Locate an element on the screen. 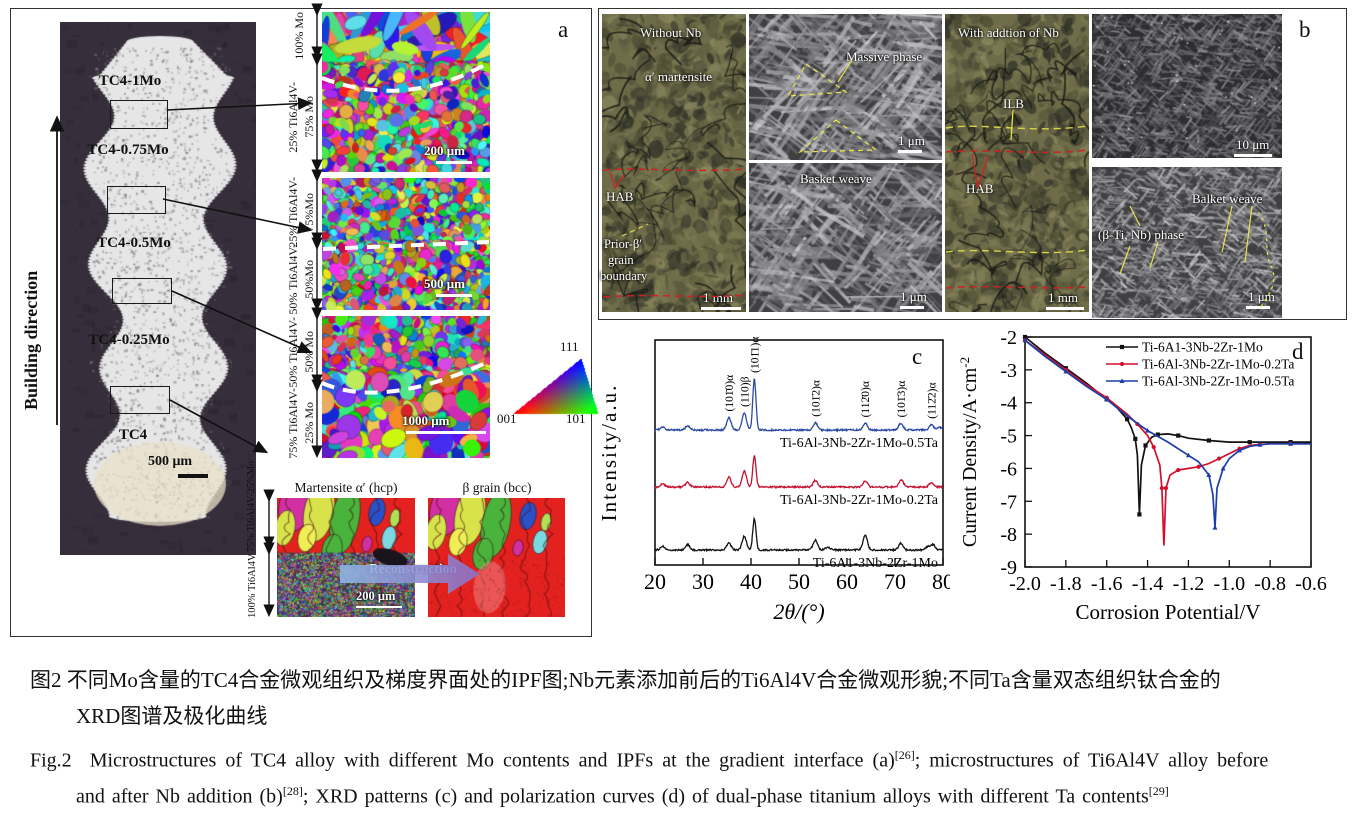 This screenshot has width=1353, height=825. img3-scale-bar is located at coordinates (1065, 308).